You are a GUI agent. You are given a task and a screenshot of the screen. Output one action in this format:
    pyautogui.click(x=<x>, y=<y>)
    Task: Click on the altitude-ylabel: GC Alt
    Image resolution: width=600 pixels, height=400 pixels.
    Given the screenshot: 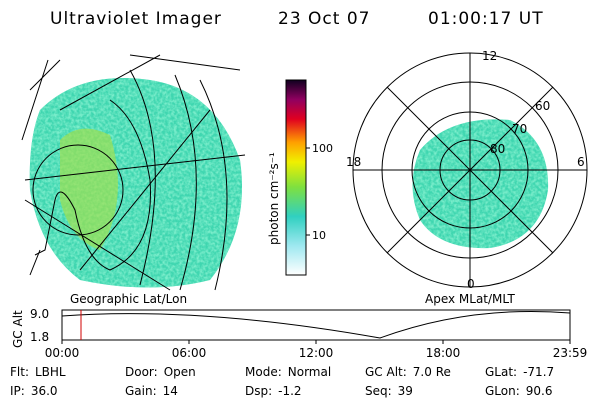 What is the action you would take?
    pyautogui.click(x=18, y=329)
    